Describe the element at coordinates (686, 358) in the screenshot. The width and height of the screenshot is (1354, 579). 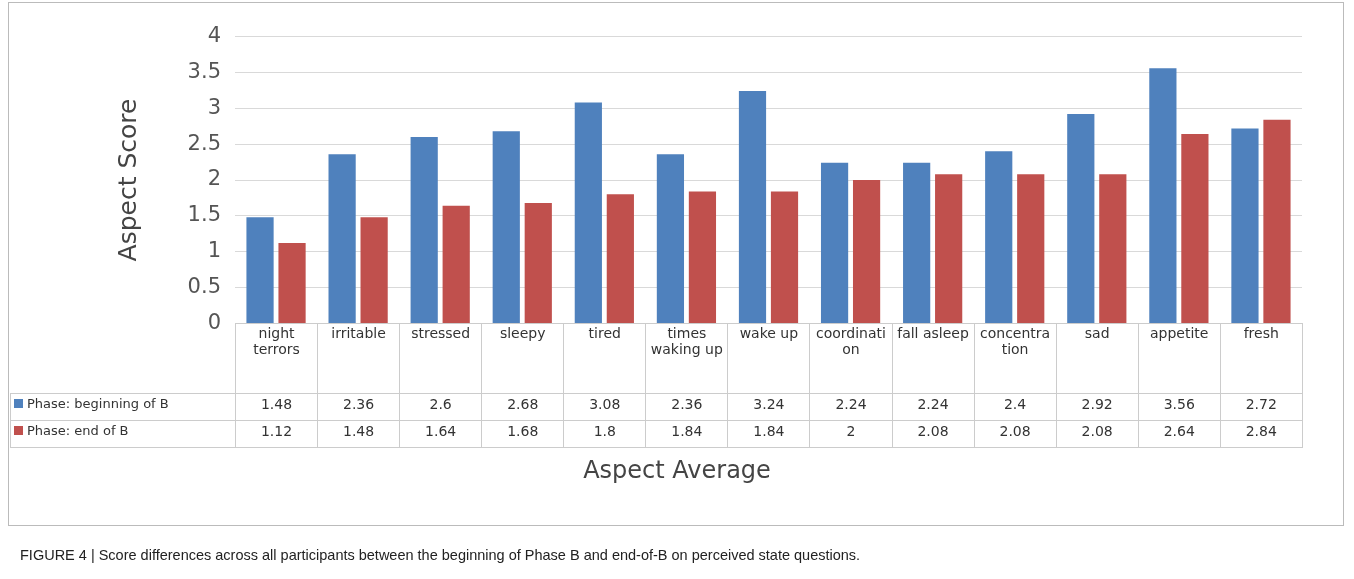
I see `x-tick-label: times waking up` at that location.